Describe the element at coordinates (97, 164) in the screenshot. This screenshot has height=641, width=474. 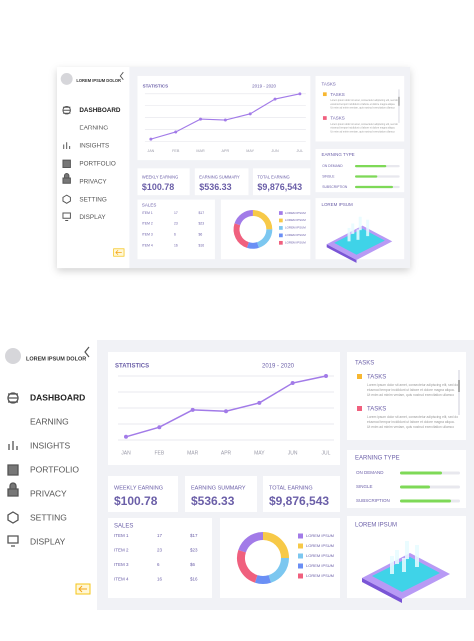
I see `menu-item: PORTFOLIO` at that location.